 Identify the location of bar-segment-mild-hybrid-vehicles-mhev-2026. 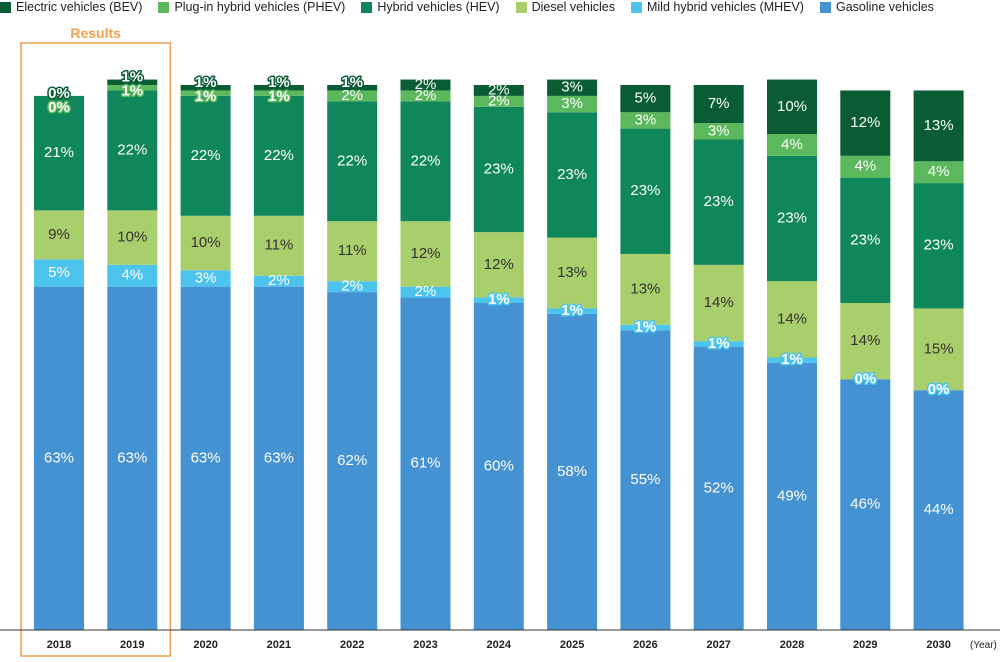
(645, 327).